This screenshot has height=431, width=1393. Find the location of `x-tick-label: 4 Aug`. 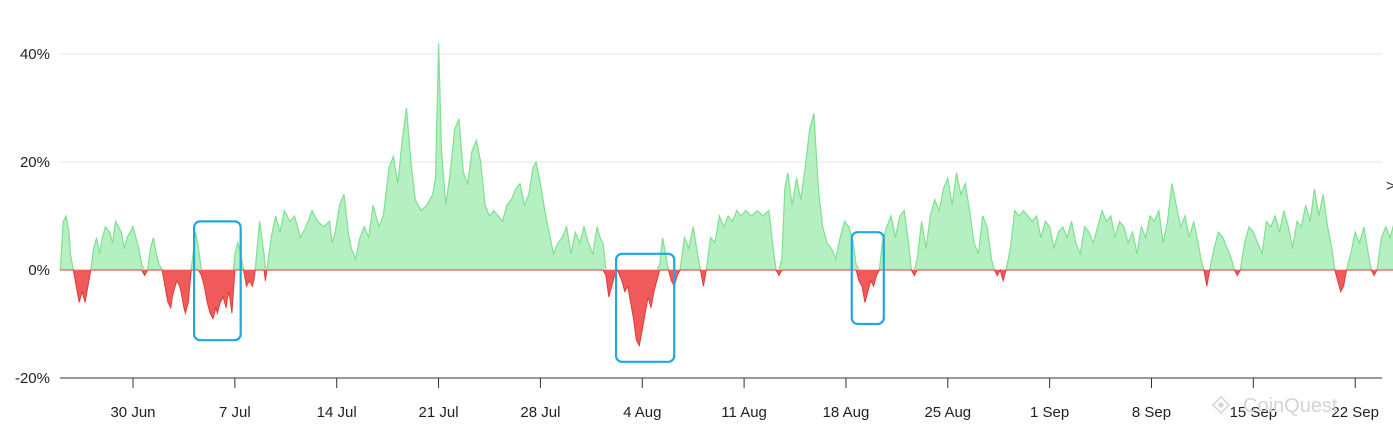

x-tick-label: 4 Aug is located at coordinates (642, 412).